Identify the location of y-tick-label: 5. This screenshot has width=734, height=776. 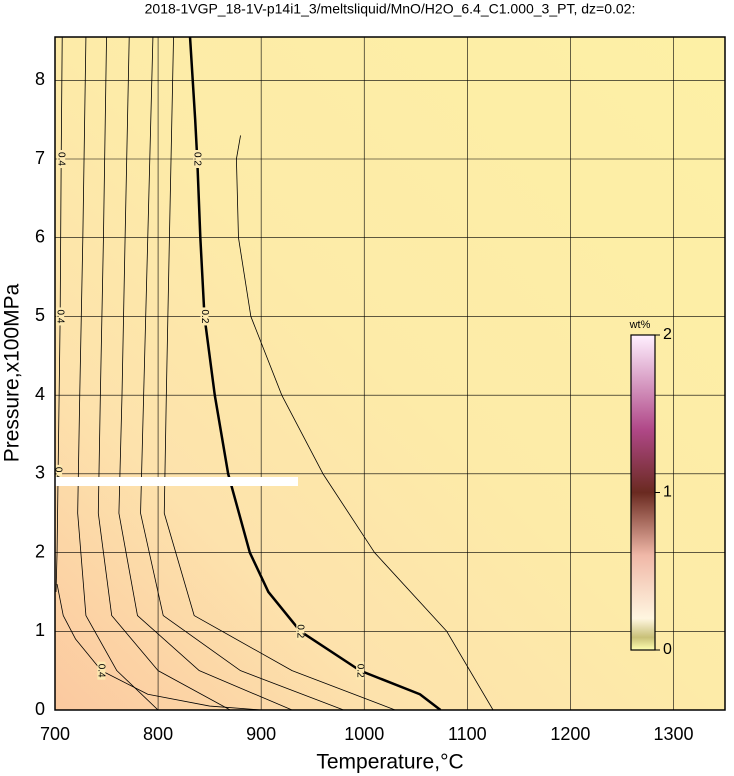
(40, 315).